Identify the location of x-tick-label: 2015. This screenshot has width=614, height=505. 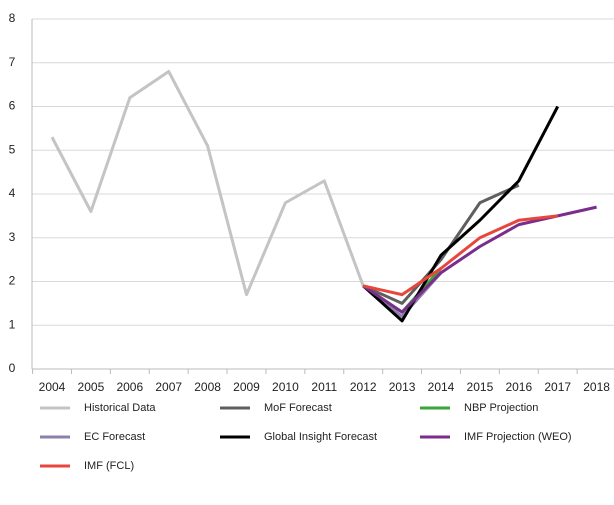
(480, 387).